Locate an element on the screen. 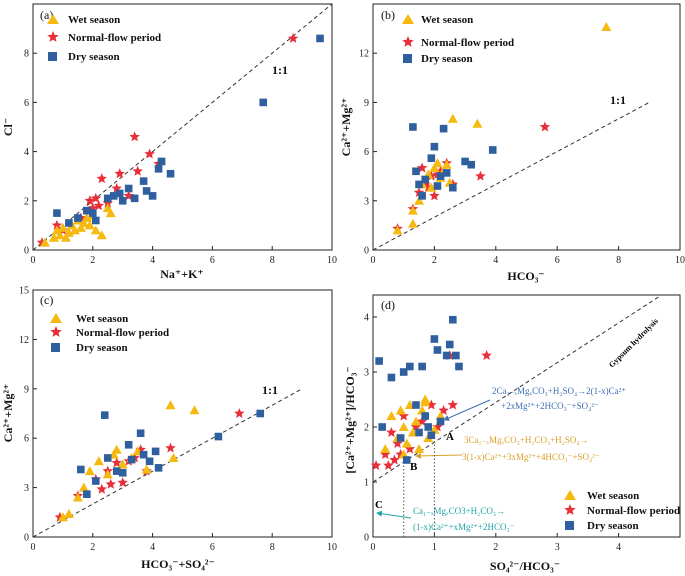 The image size is (685, 576). panel-a-ylabel: Cl⁻ is located at coordinates (8, 127).